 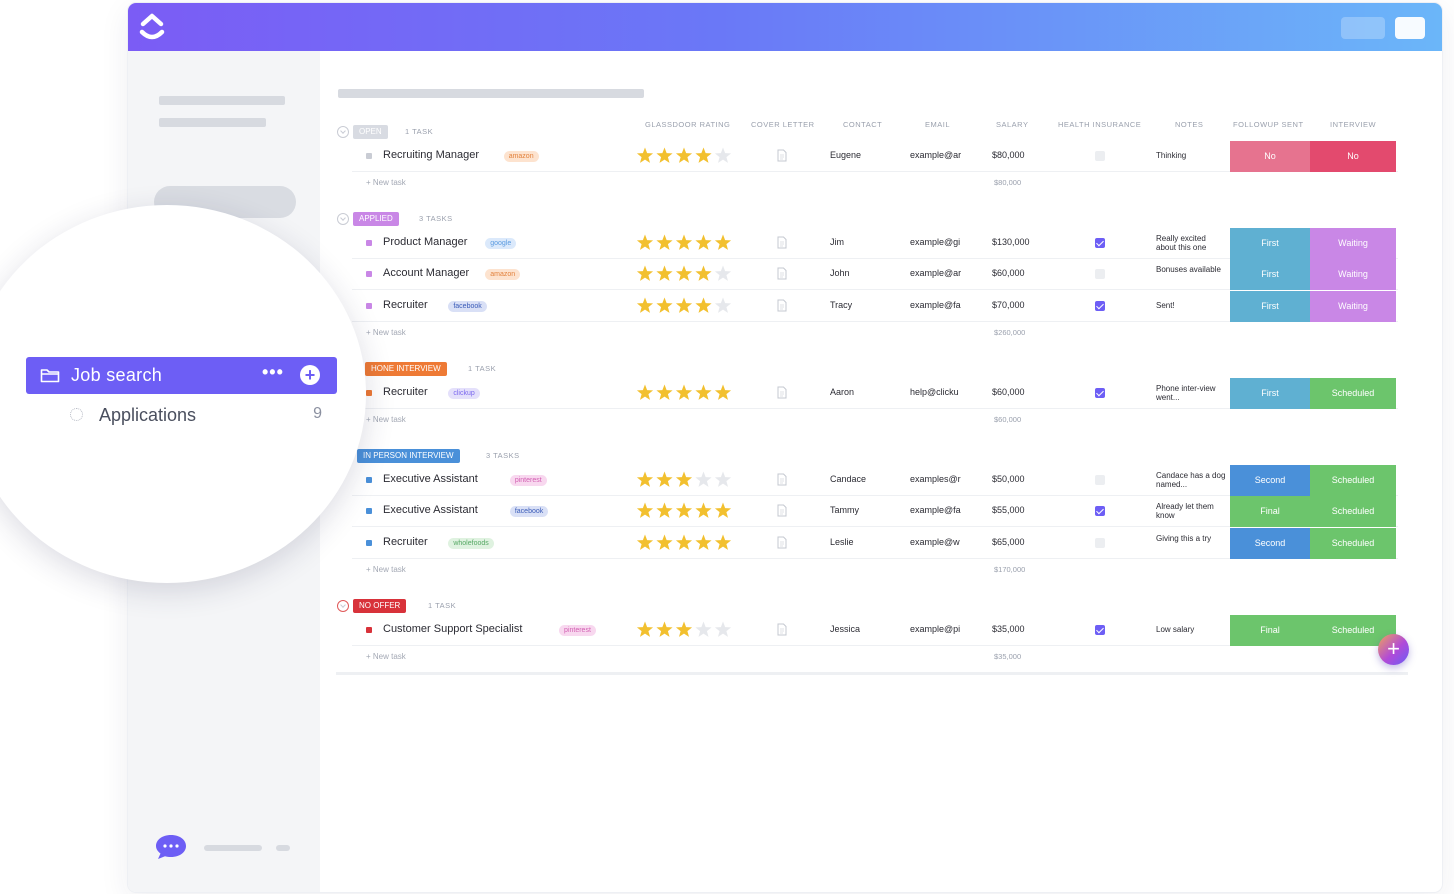 What do you see at coordinates (1363, 28) in the screenshot?
I see `topbar-button` at bounding box center [1363, 28].